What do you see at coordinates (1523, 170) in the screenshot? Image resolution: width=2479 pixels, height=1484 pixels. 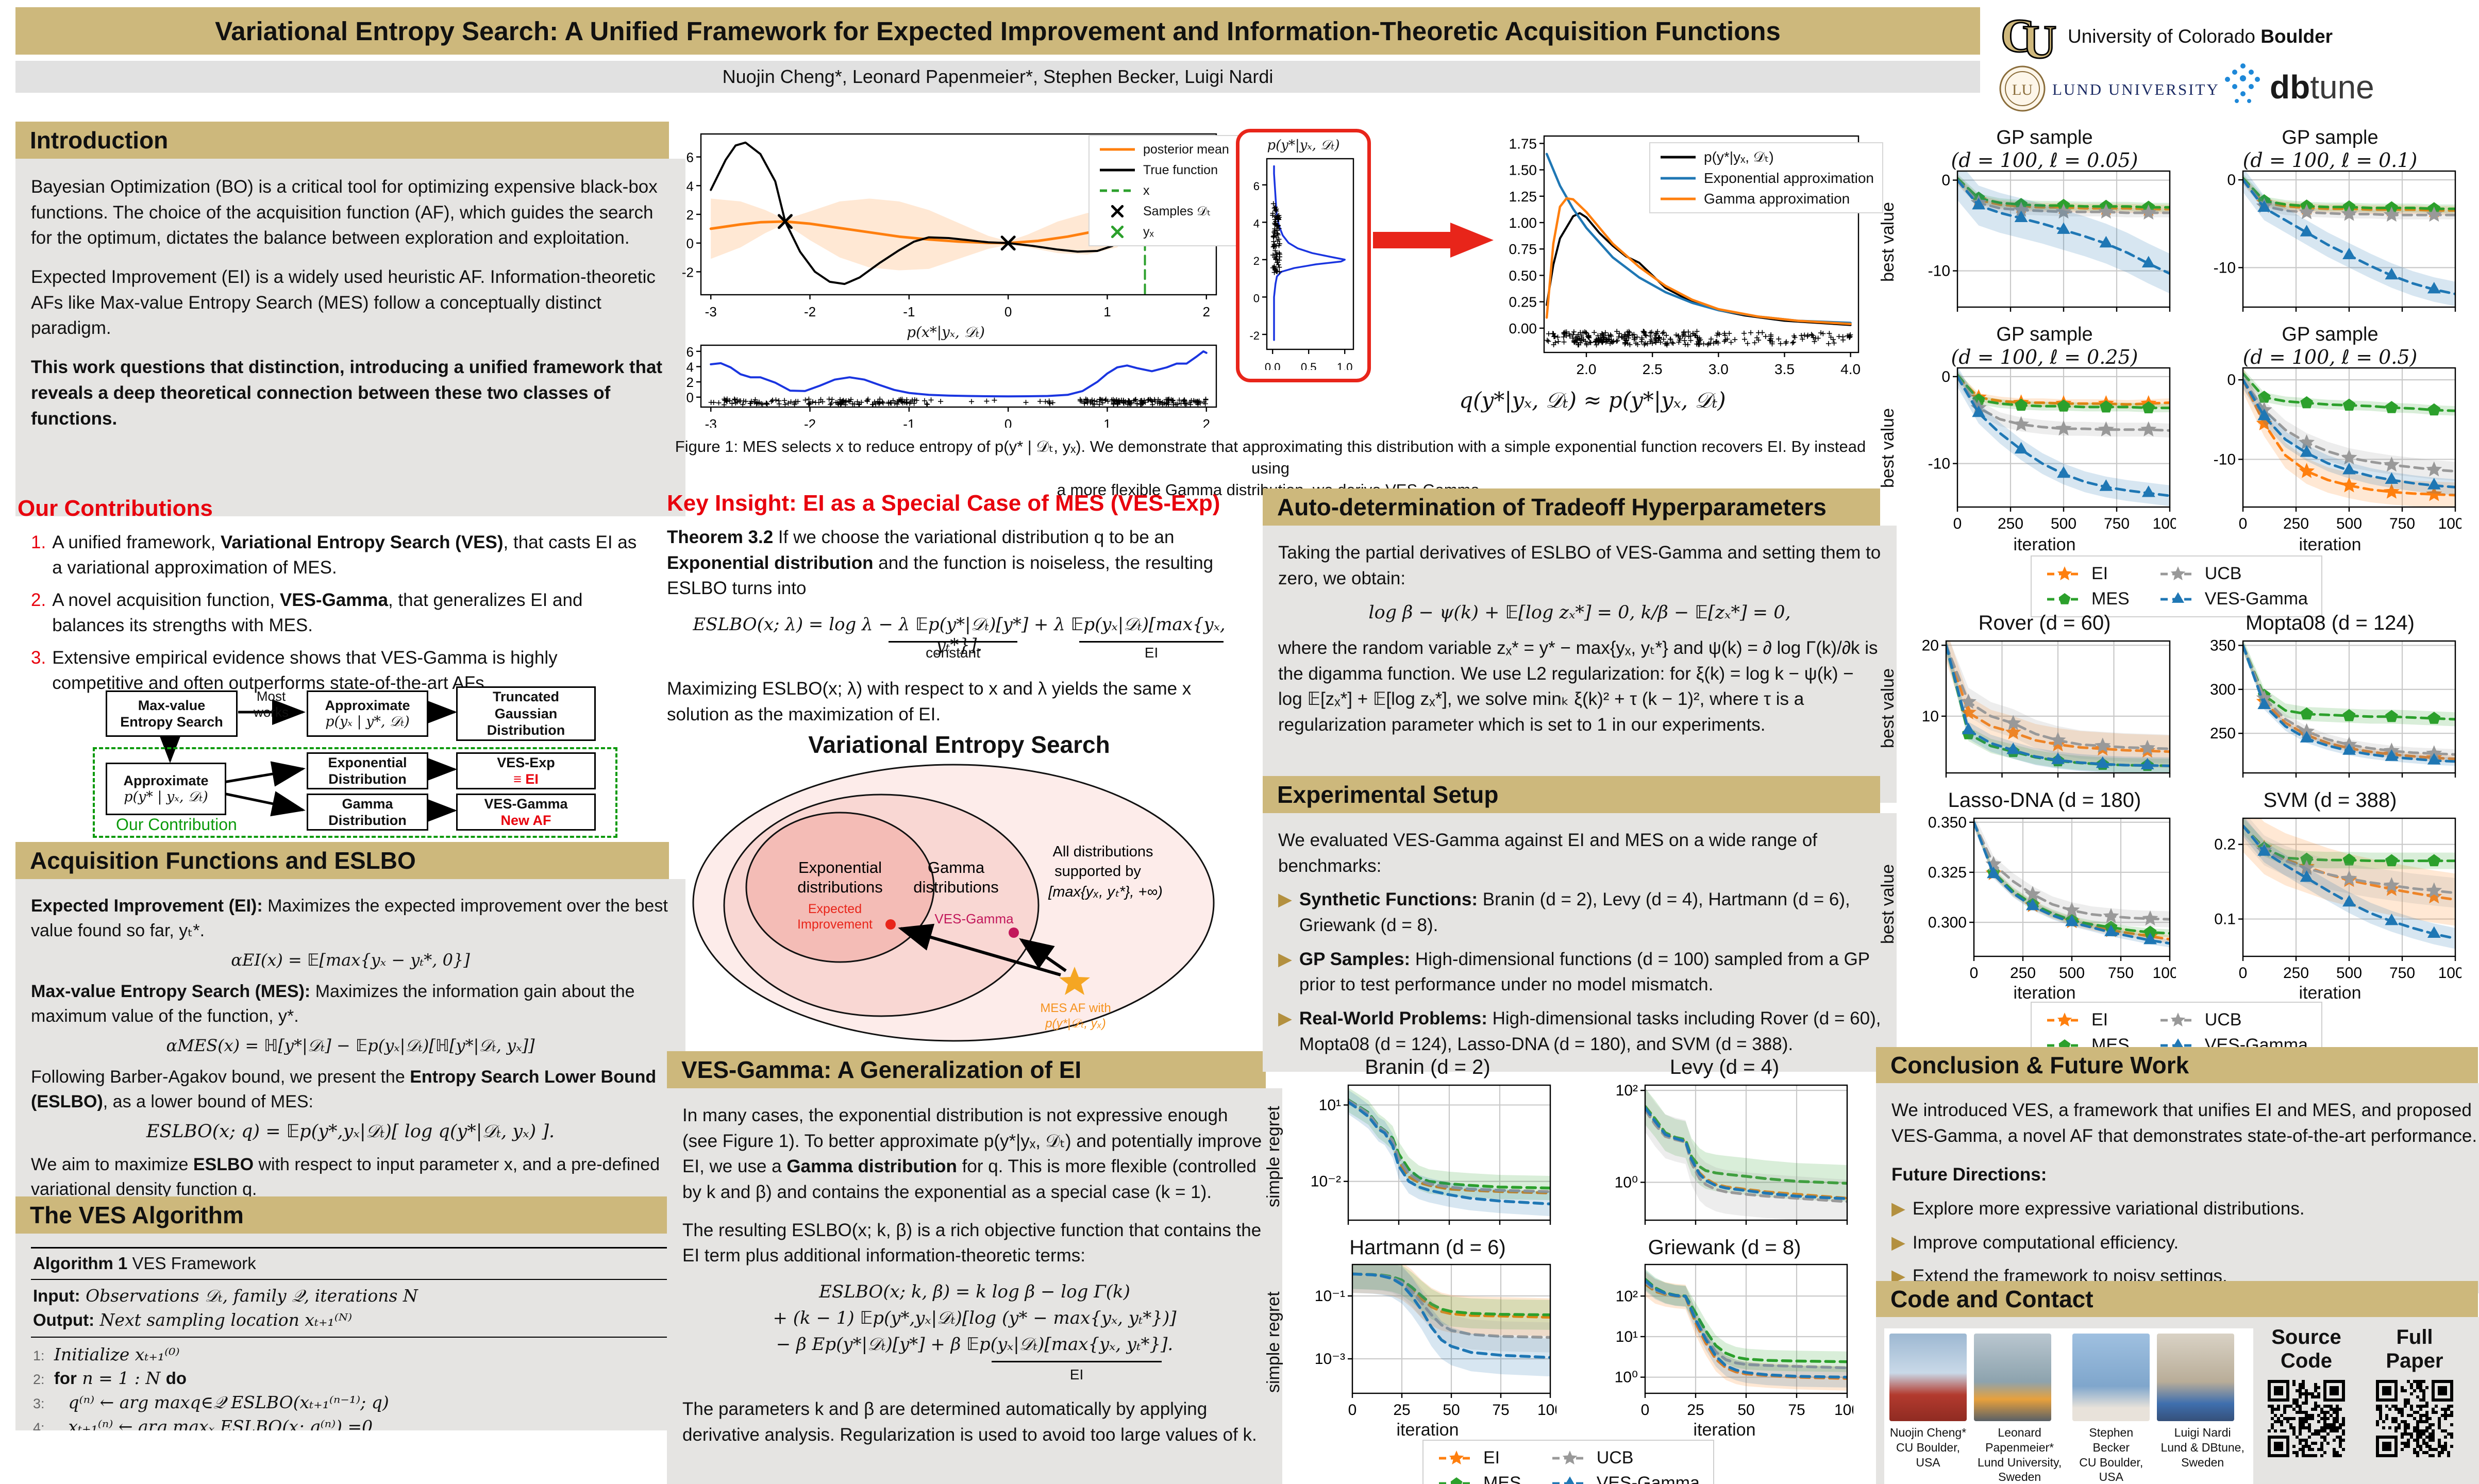 I see `svg-text: 1.50` at bounding box center [1523, 170].